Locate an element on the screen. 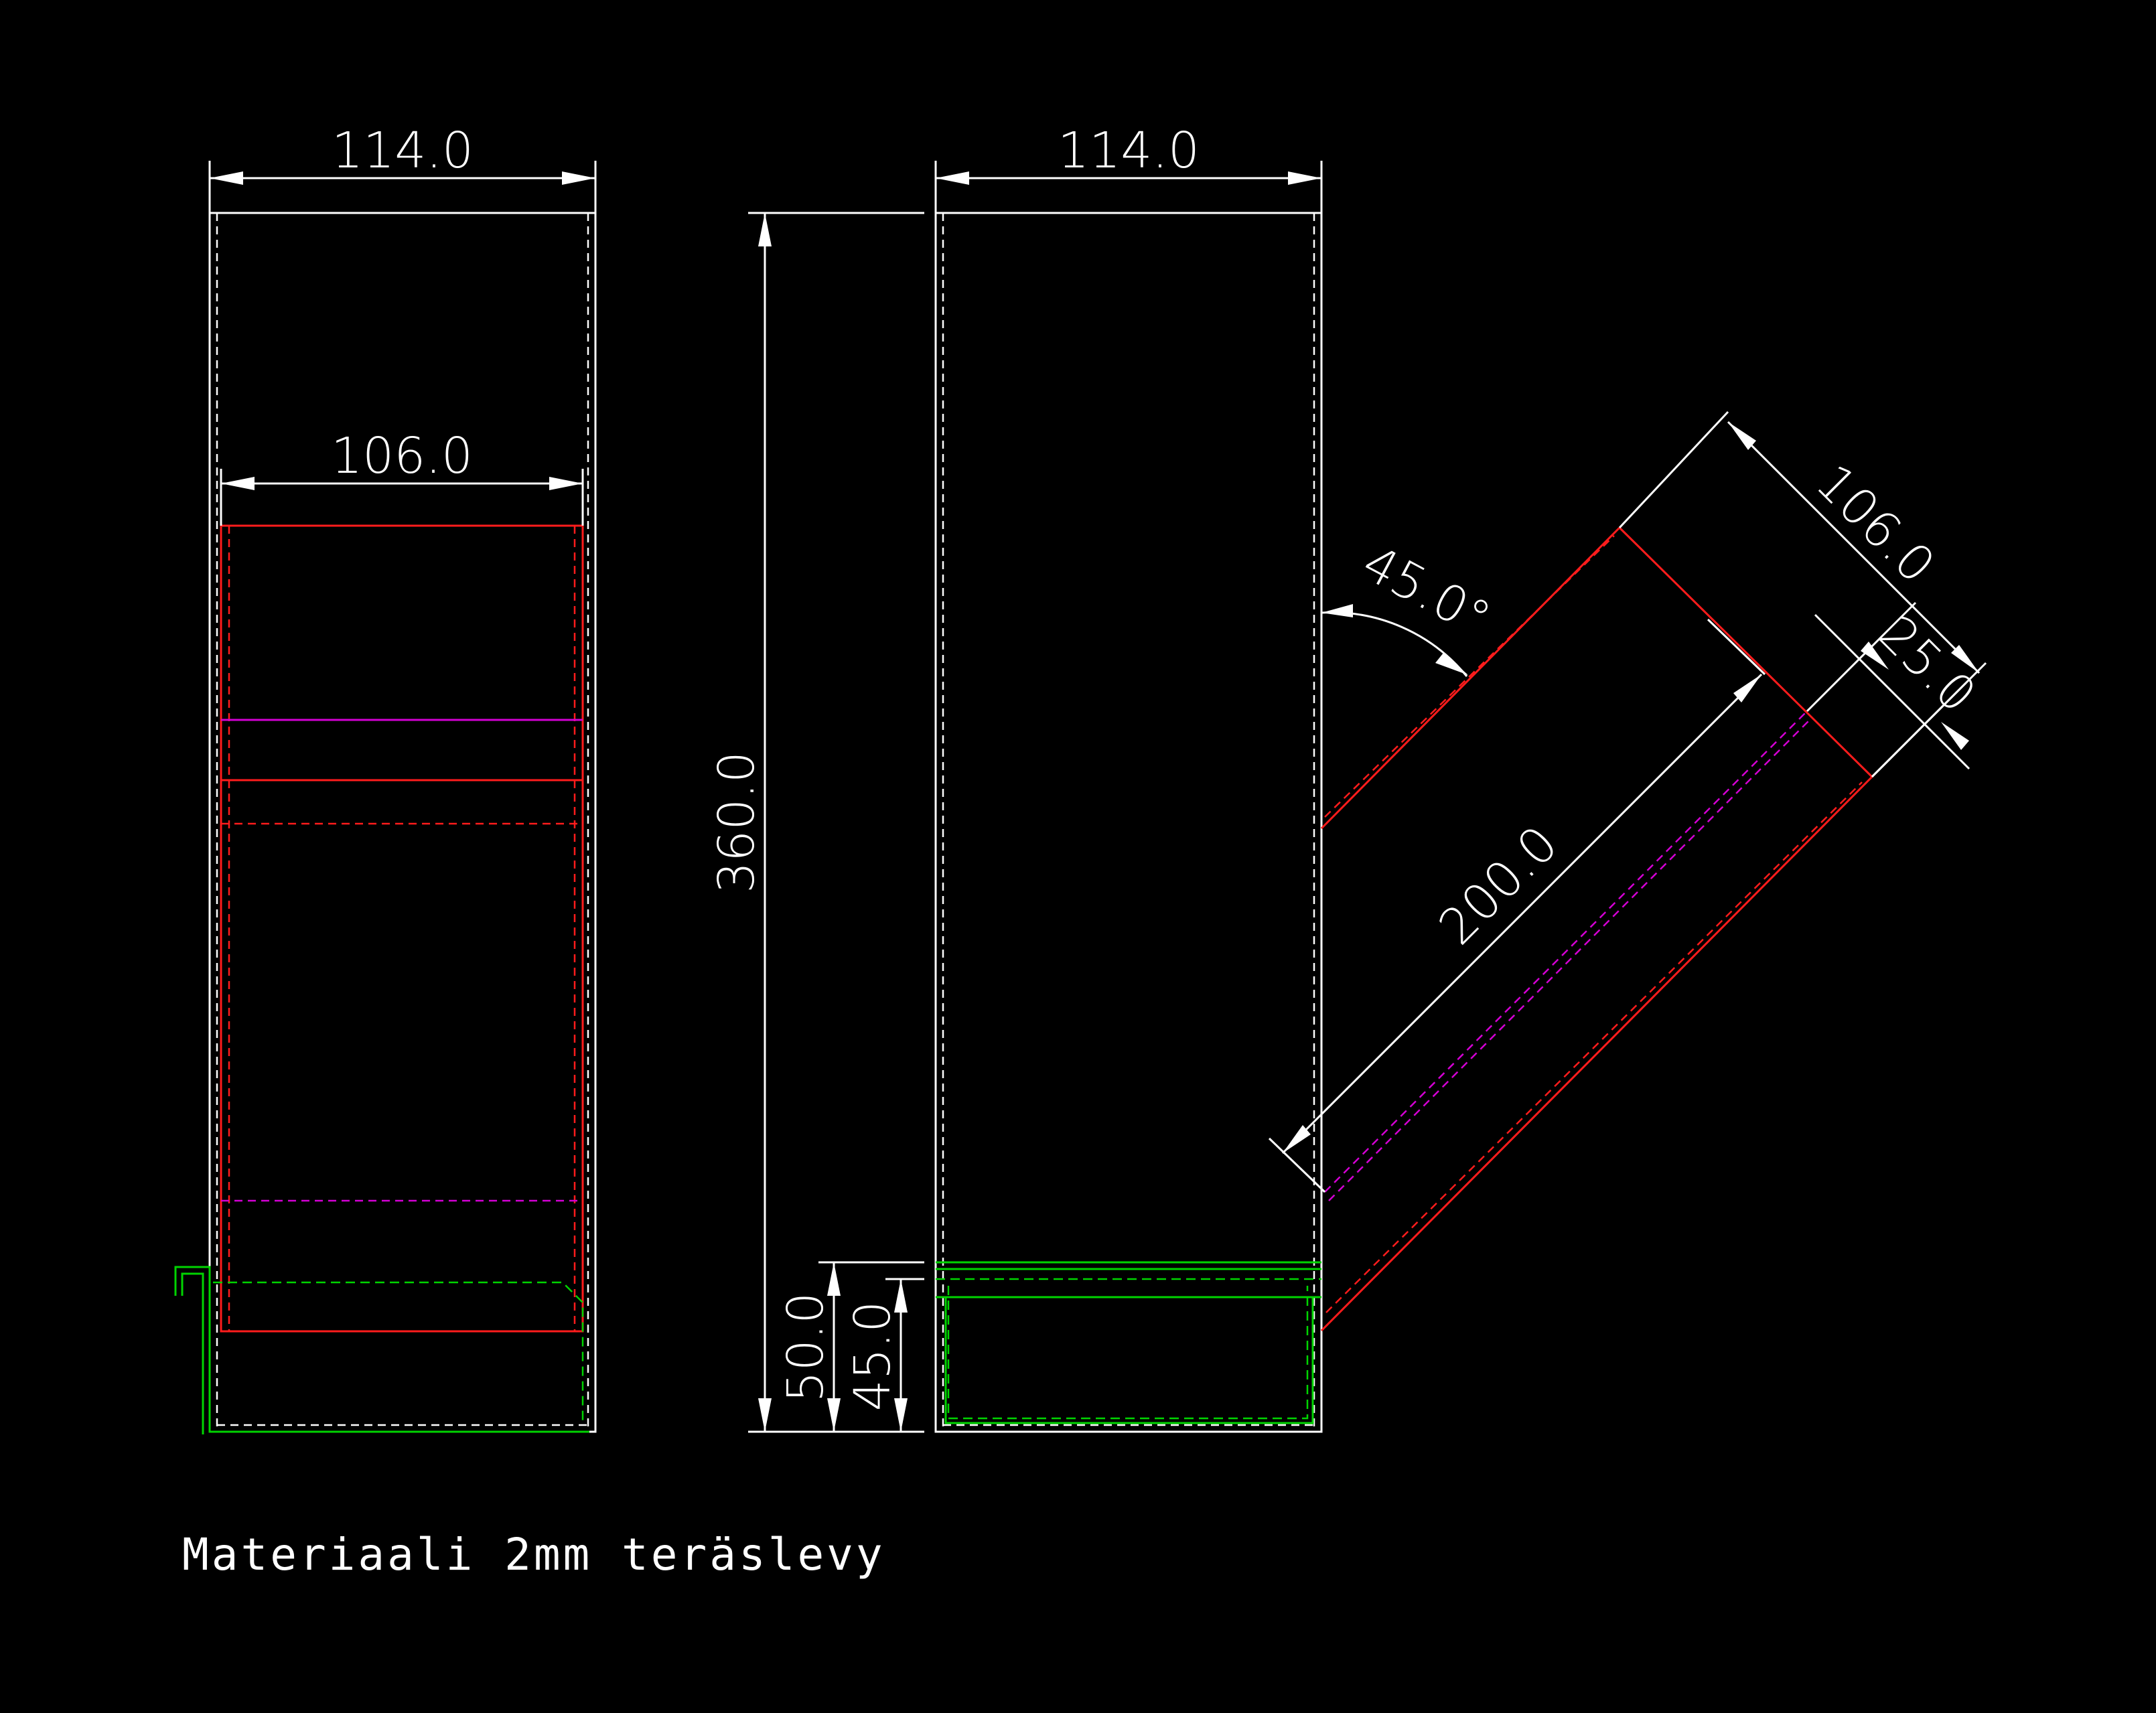  dim-offset-label: 25.0 is located at coordinates (1927, 664).